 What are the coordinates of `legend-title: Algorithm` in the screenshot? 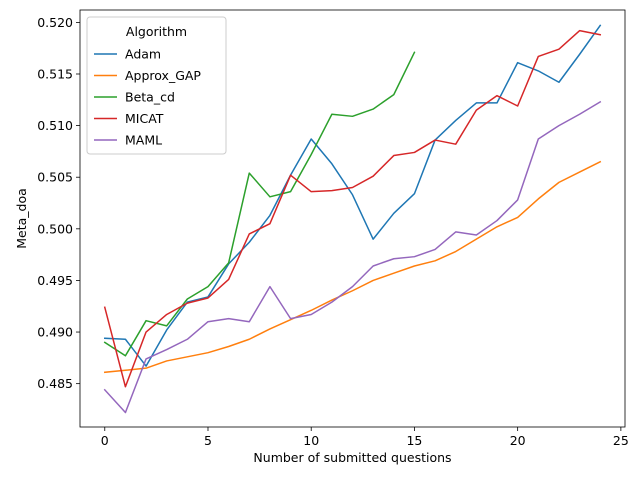 It's located at (156, 31).